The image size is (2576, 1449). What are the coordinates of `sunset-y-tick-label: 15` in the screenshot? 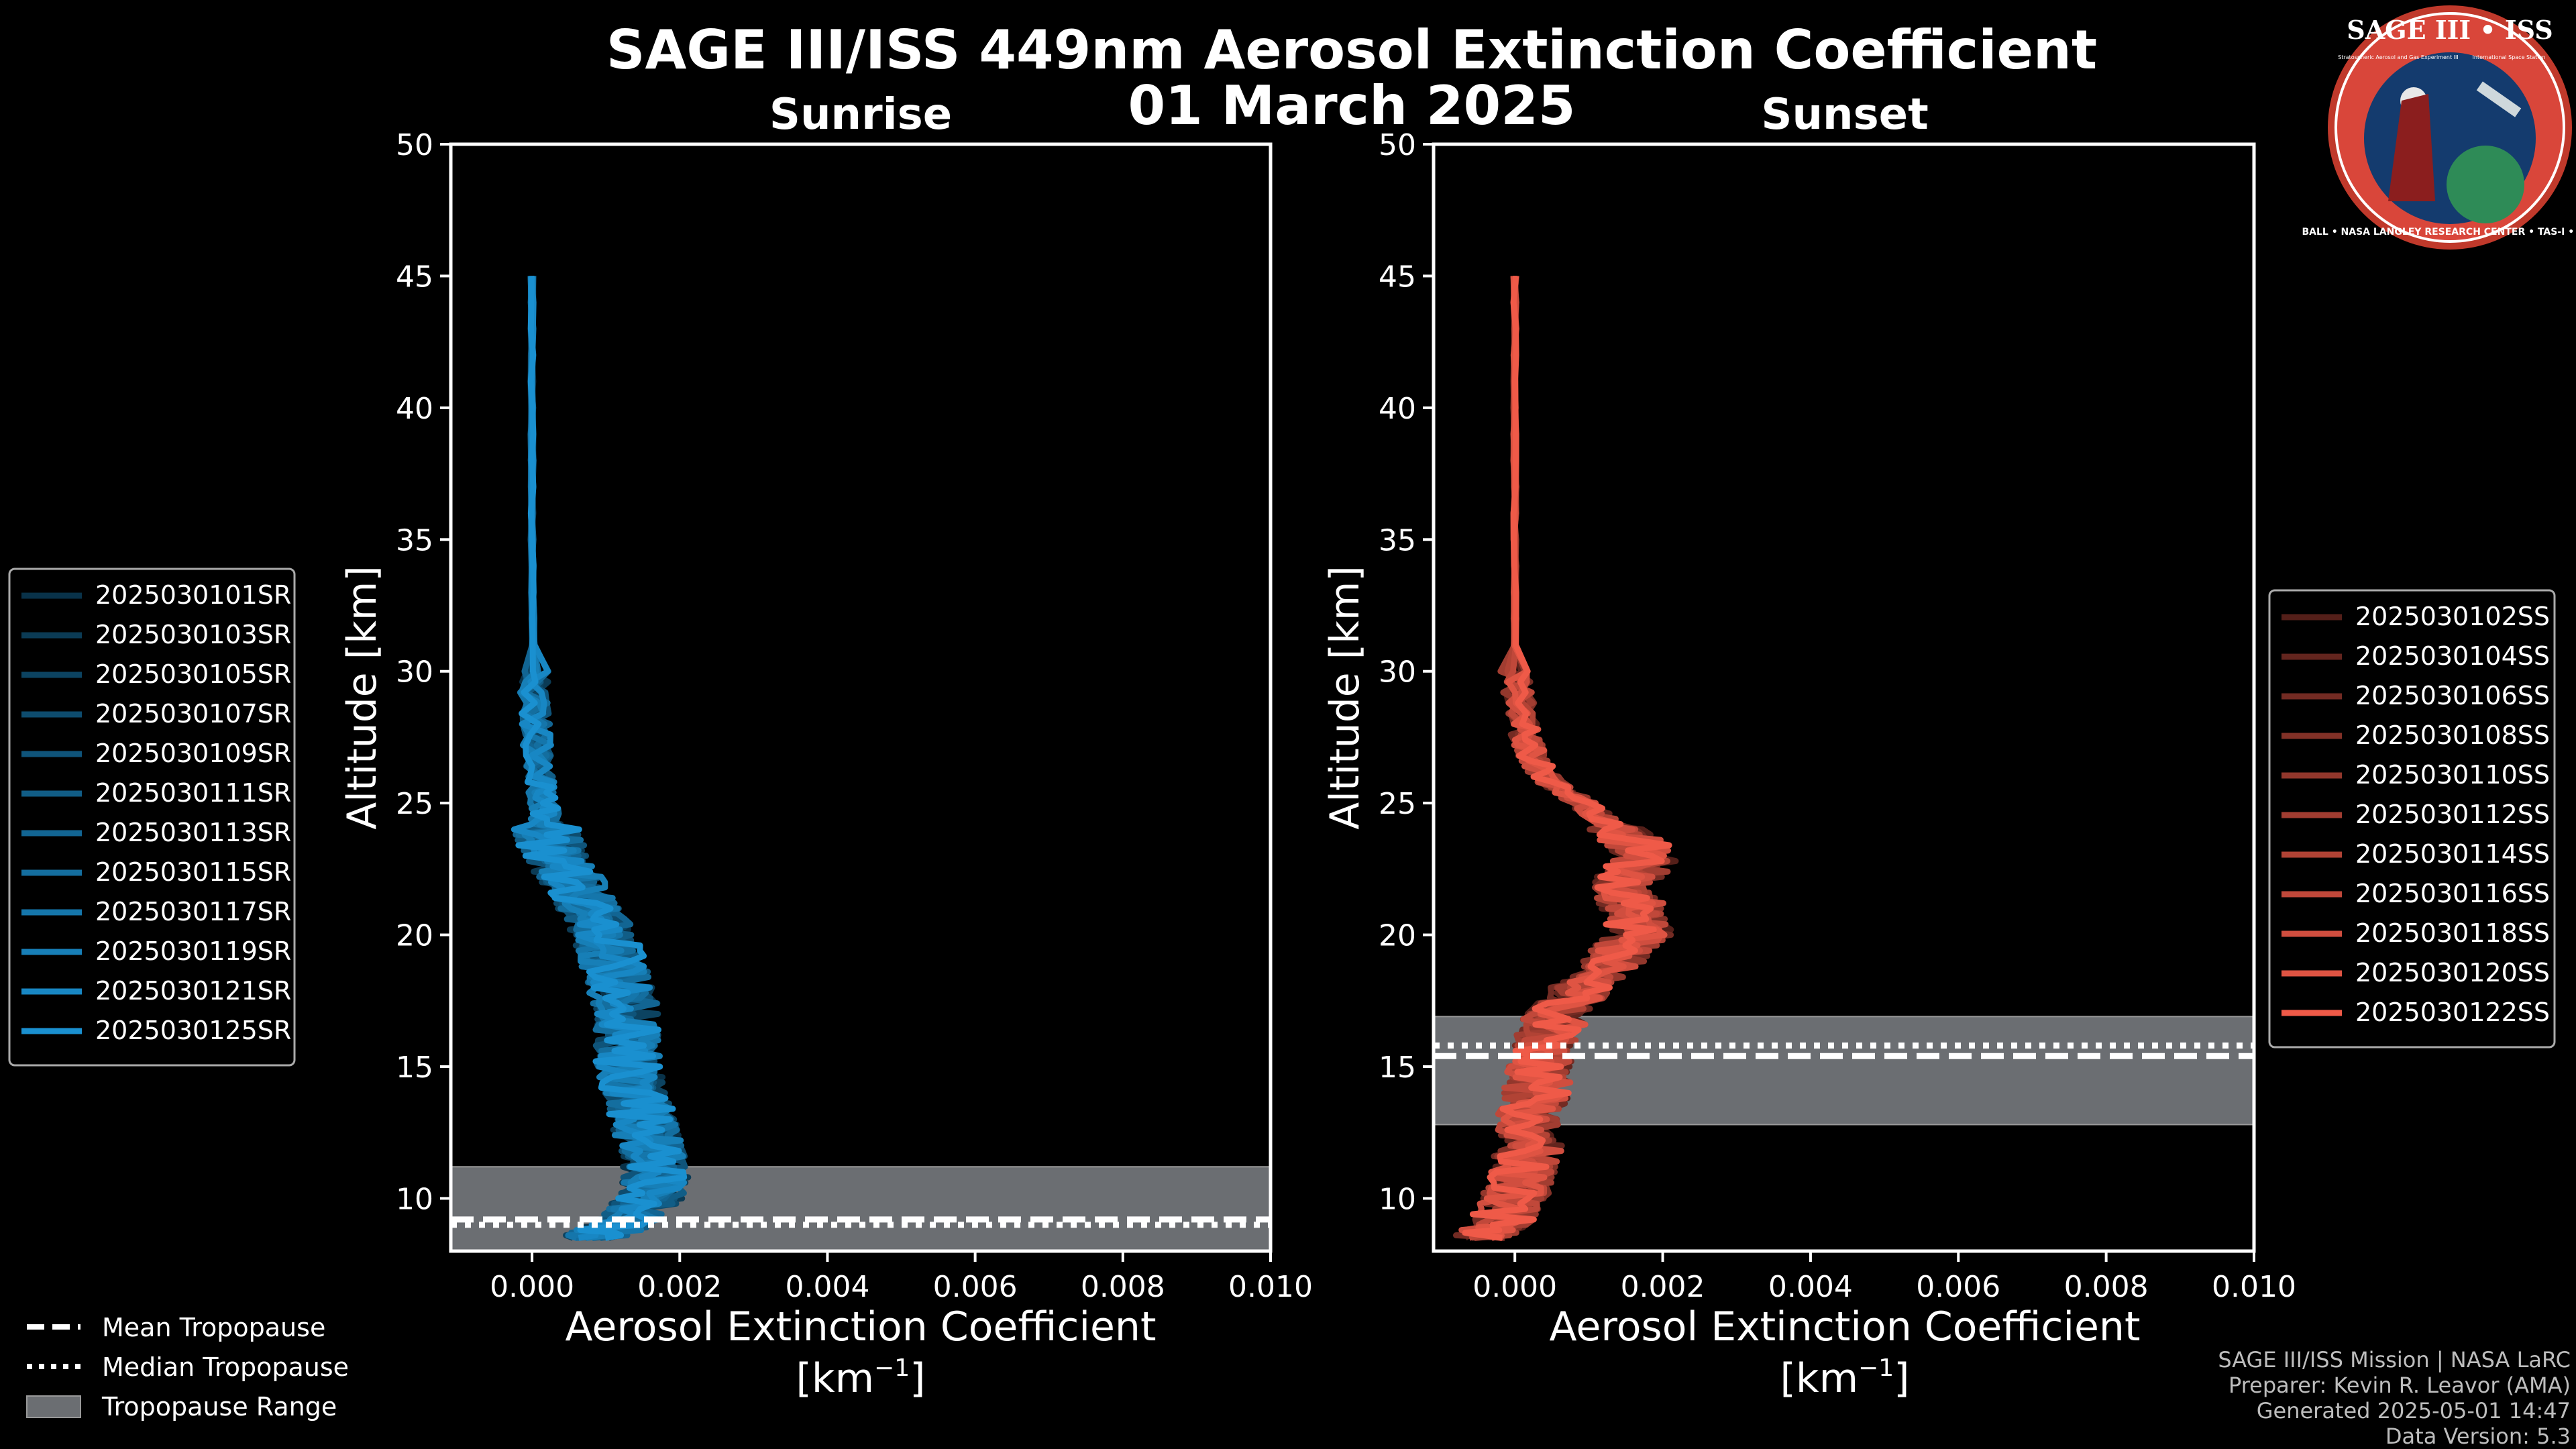 It's located at (1397, 1068).